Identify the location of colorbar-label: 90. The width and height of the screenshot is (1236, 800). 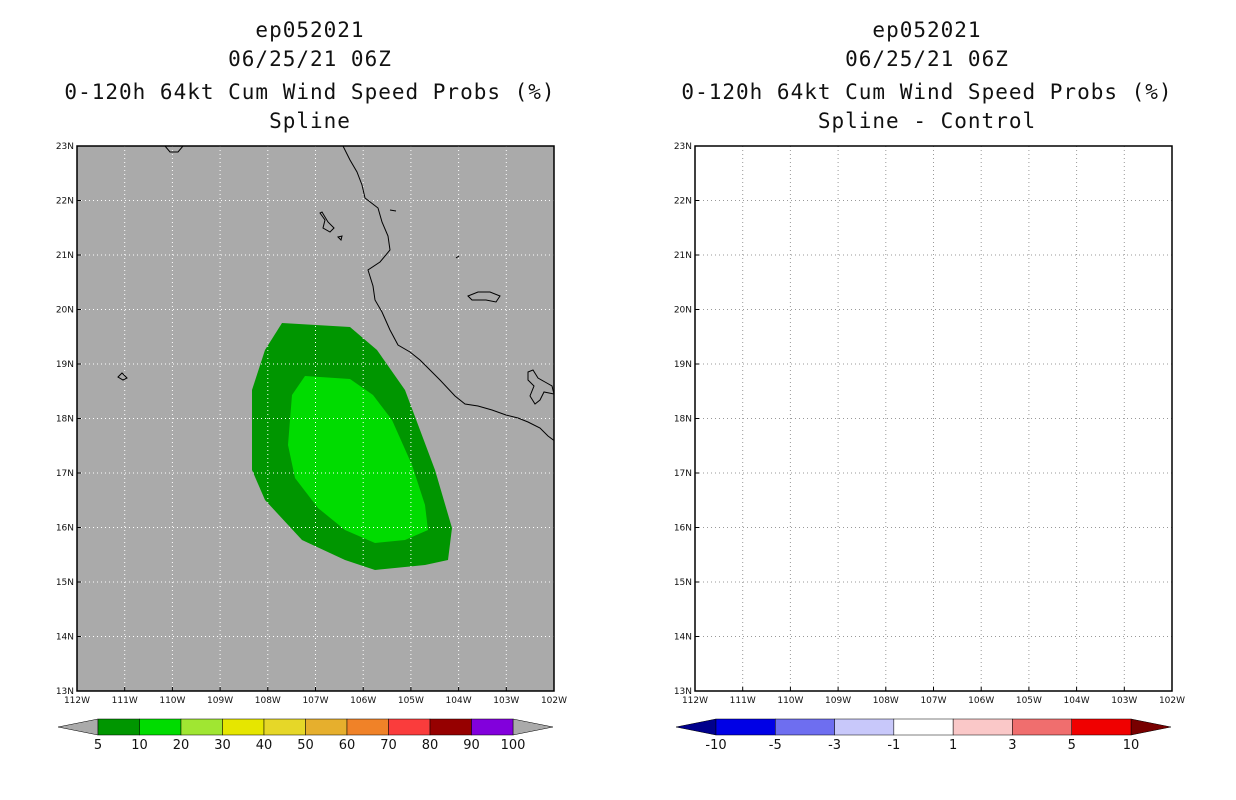
(471, 745).